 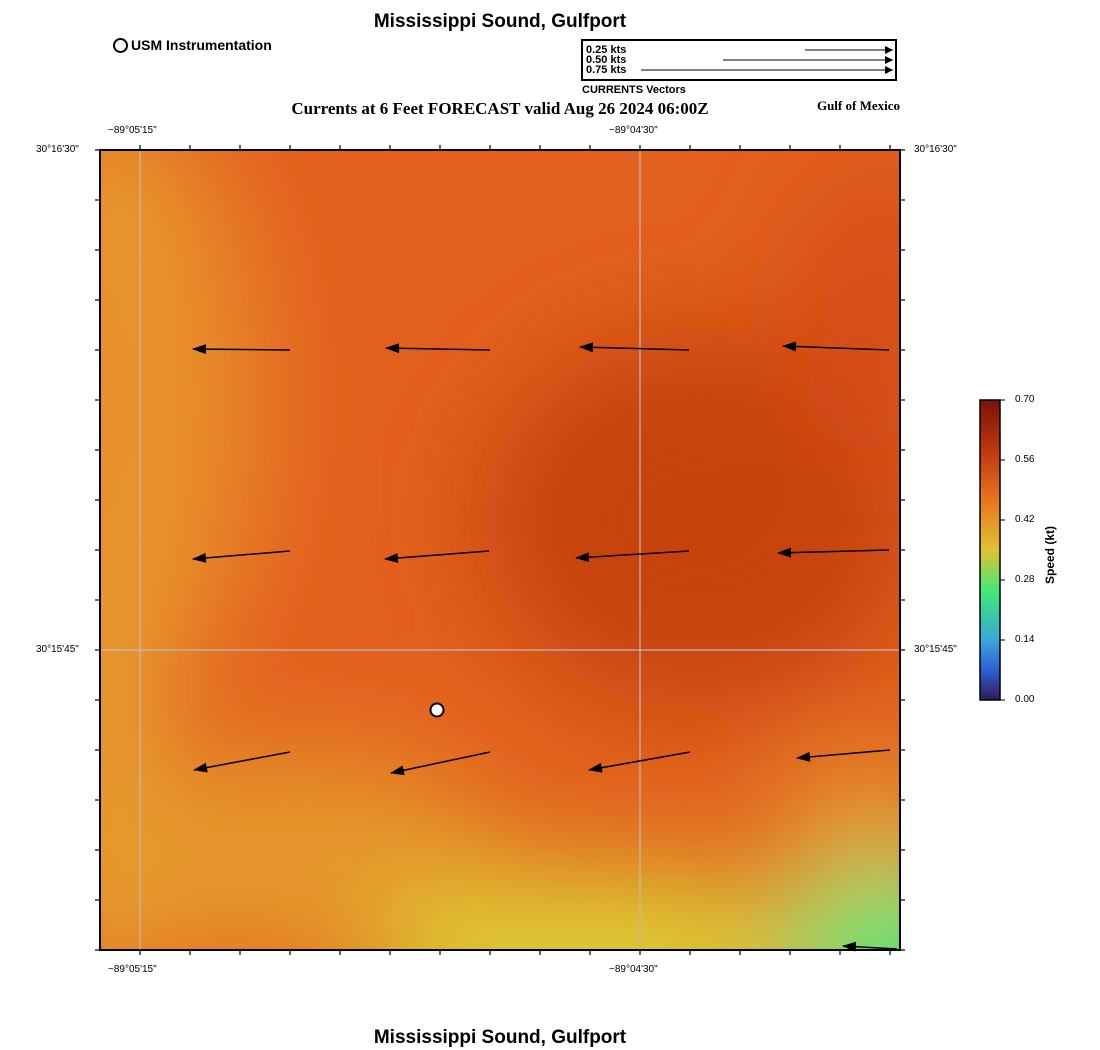 I want to click on colorbar-label-014: 0.14, so click(x=1025, y=639).